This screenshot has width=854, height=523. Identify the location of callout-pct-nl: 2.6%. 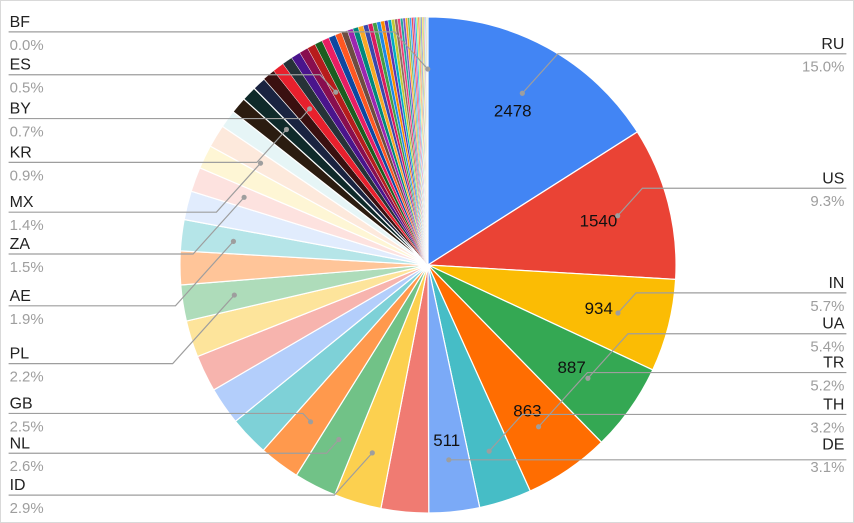
(27, 466).